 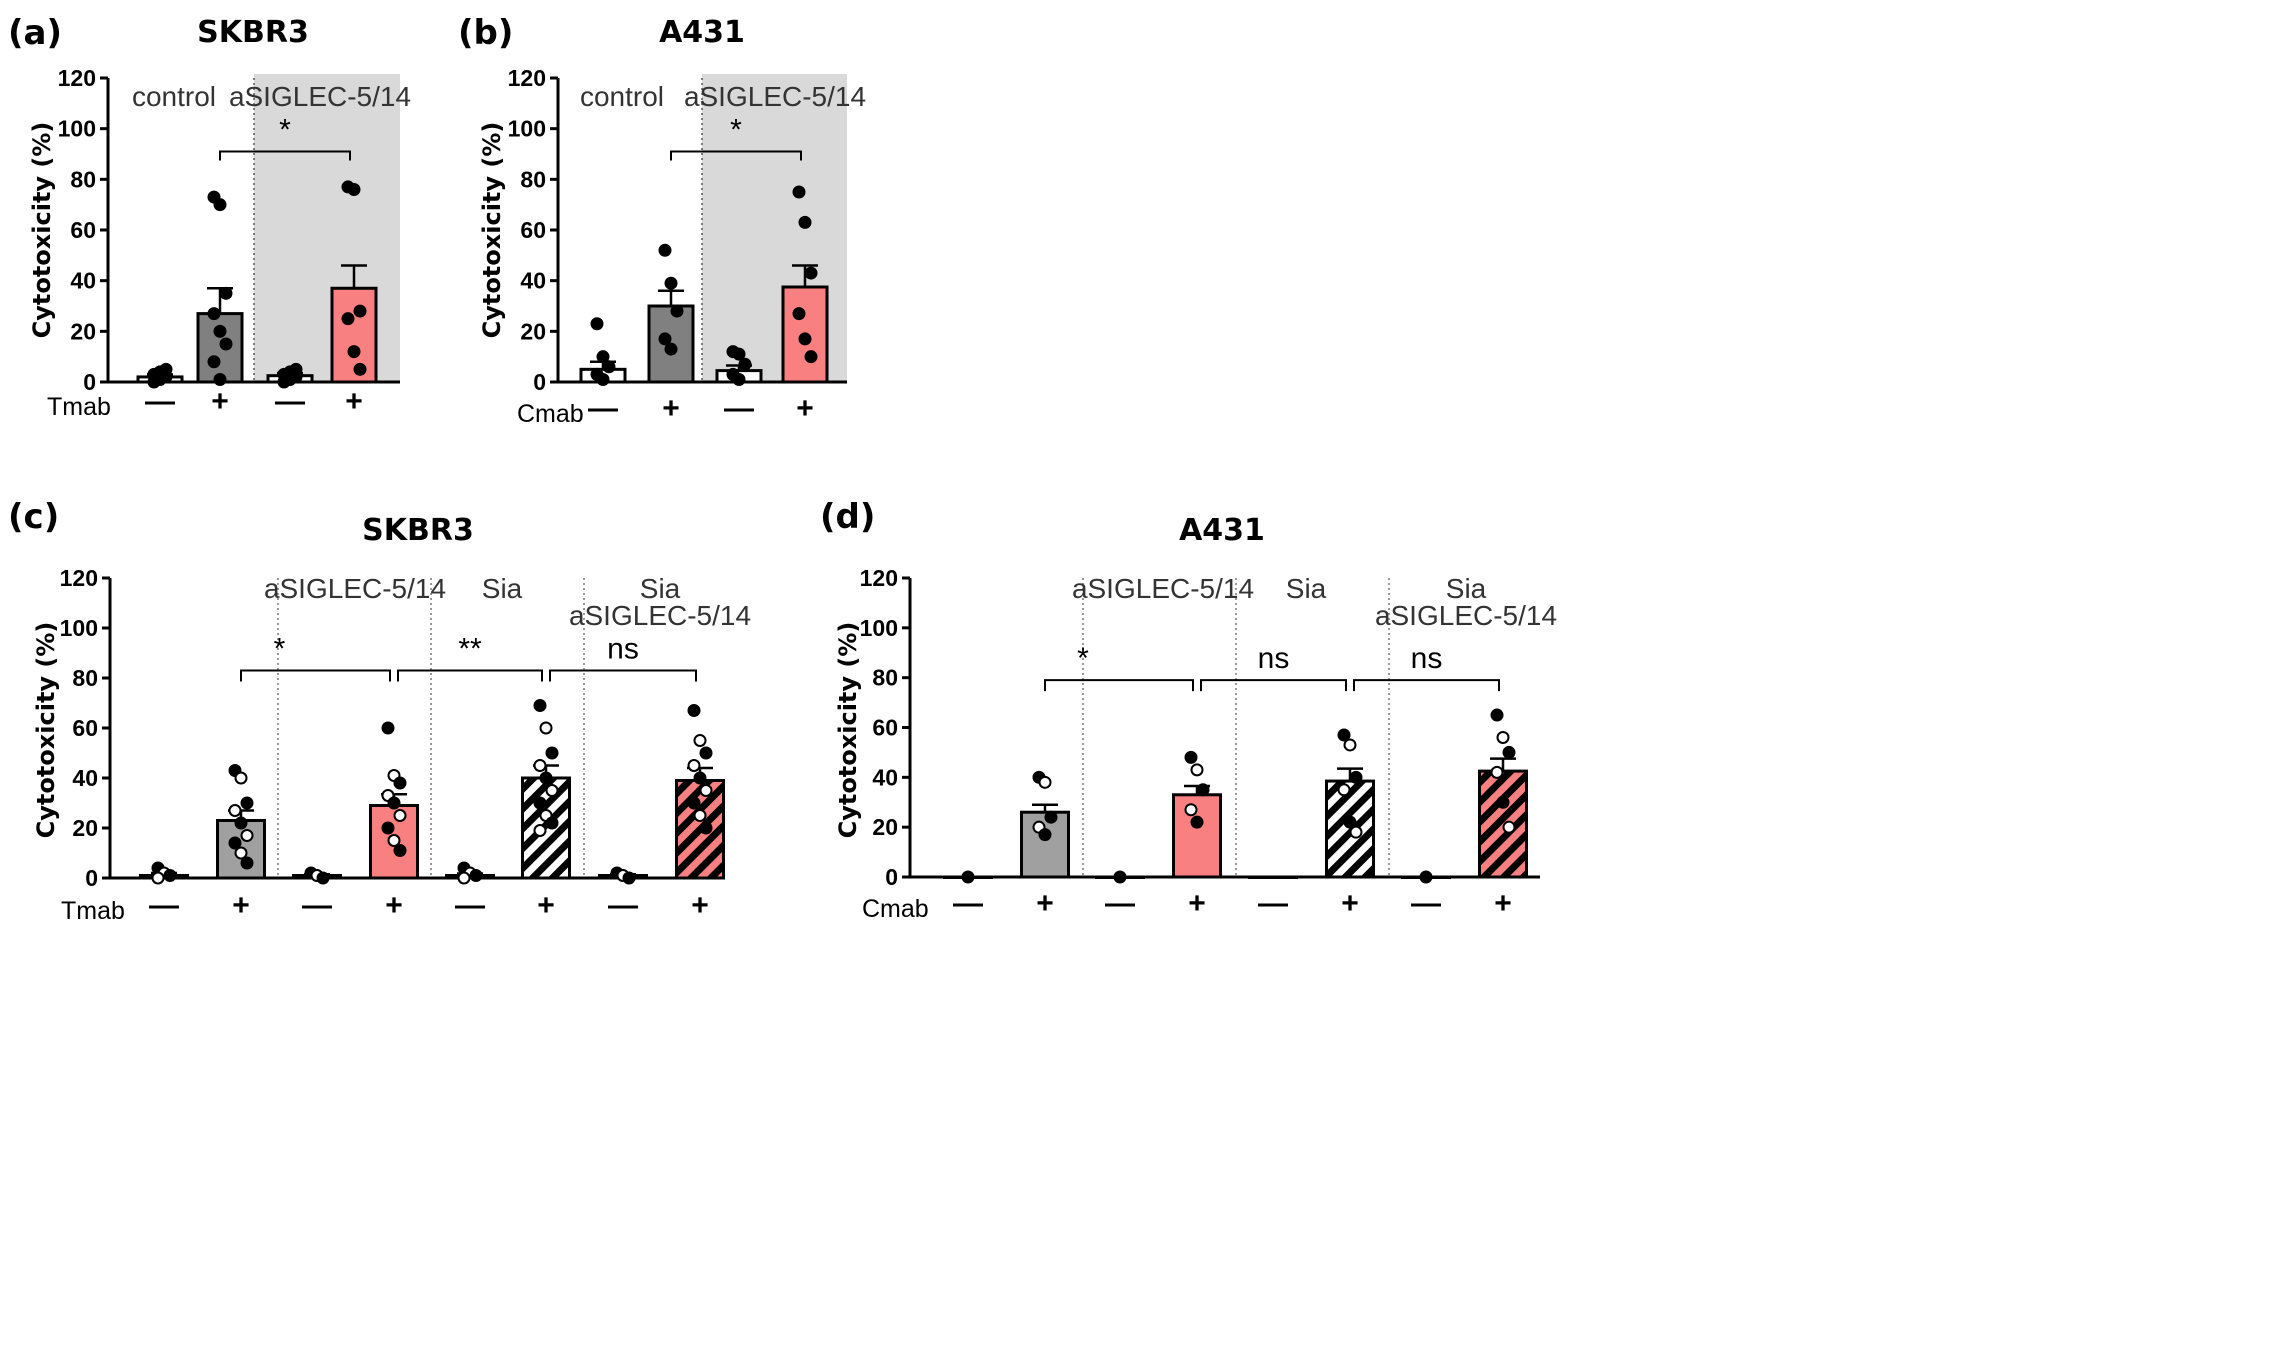 What do you see at coordinates (891, 877) in the screenshot?
I see `y-tick-label: 0` at bounding box center [891, 877].